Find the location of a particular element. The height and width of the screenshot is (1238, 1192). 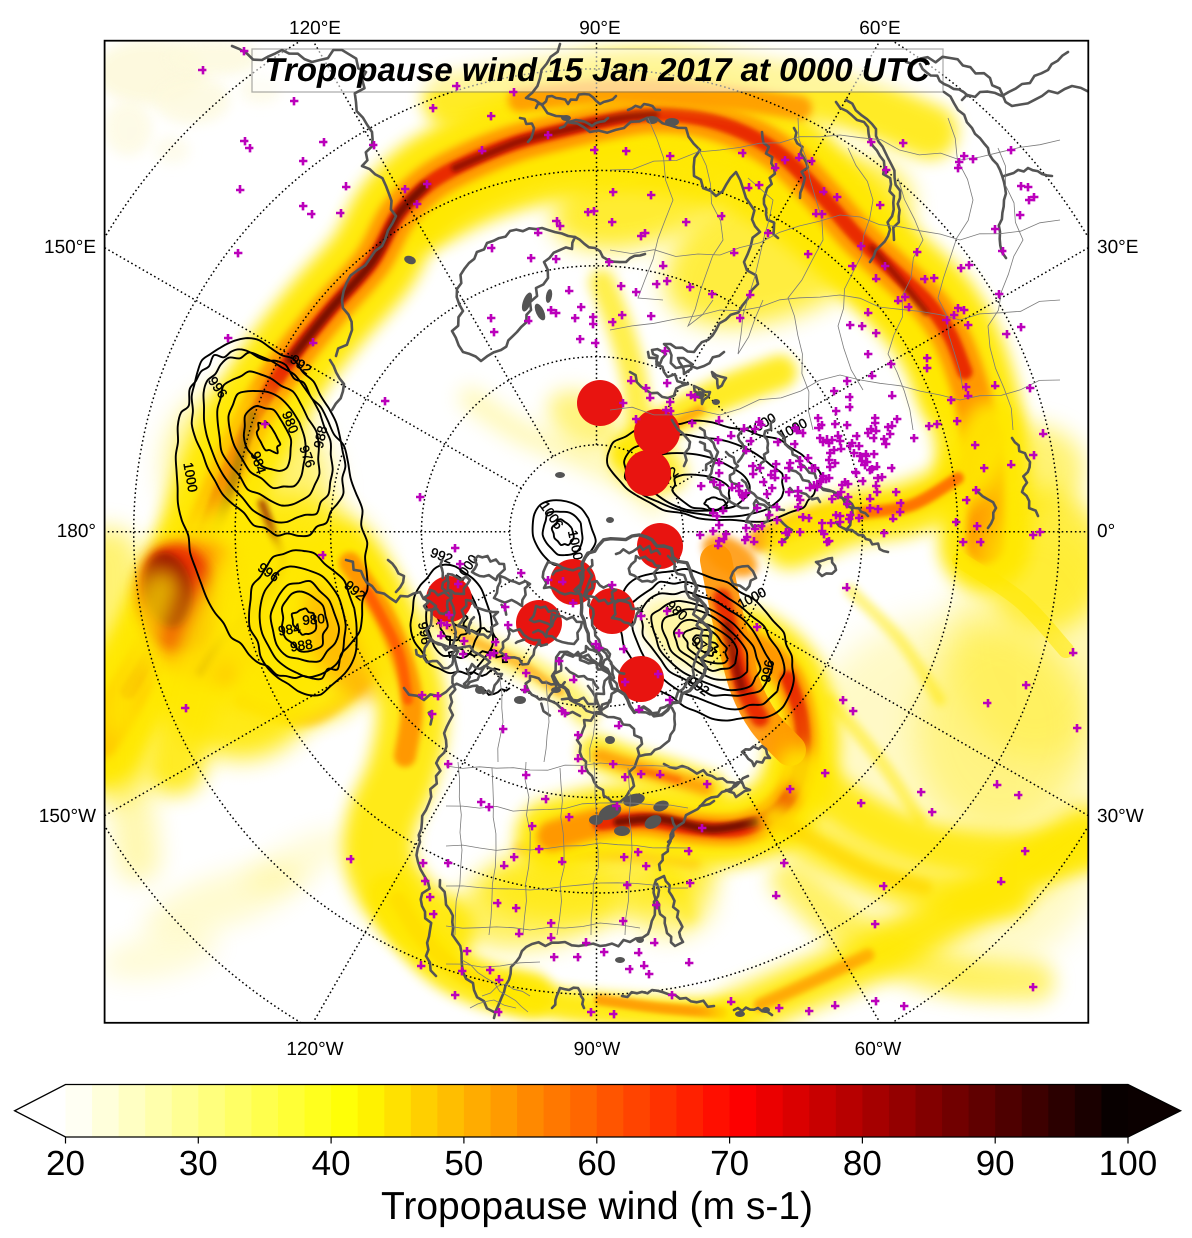

svg-text: 0° is located at coordinates (1106, 531).